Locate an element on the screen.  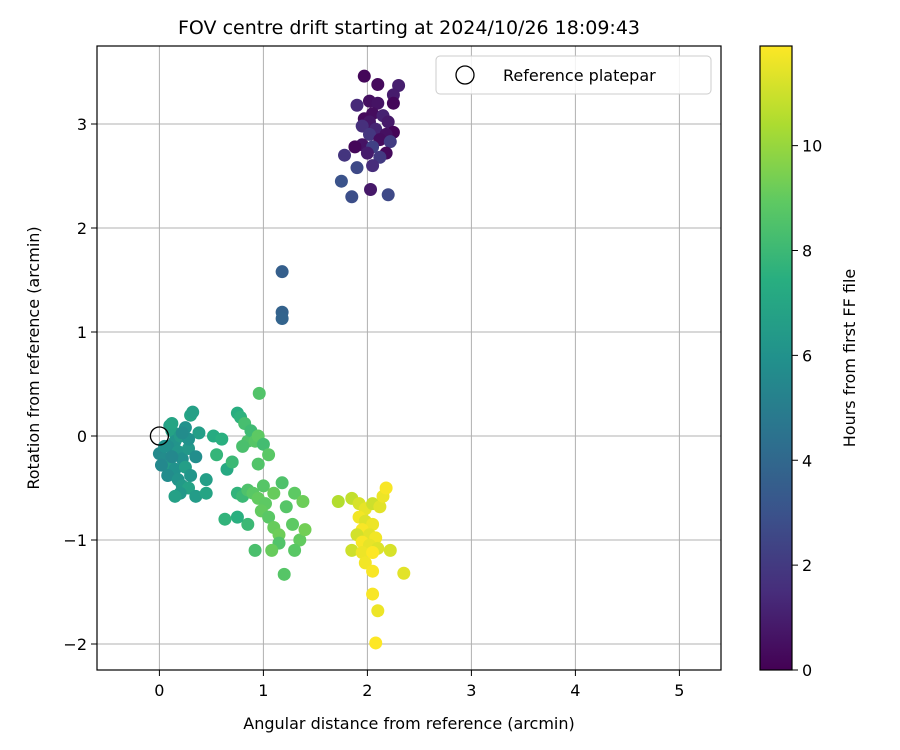
legend-entry: Reference platepar is located at coordinates (579, 75).